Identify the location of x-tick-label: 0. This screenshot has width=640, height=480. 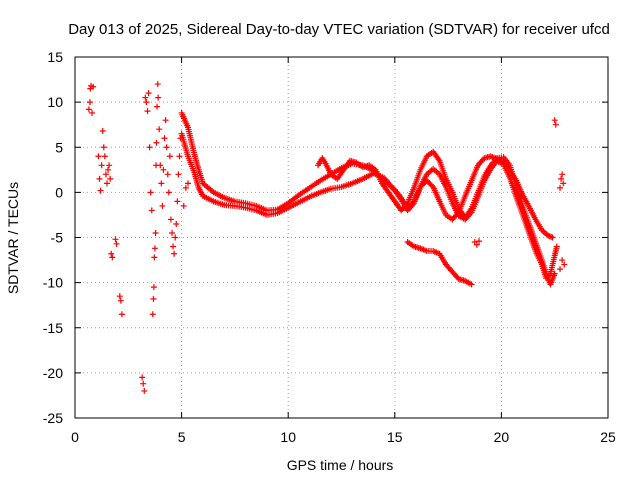
(75, 437).